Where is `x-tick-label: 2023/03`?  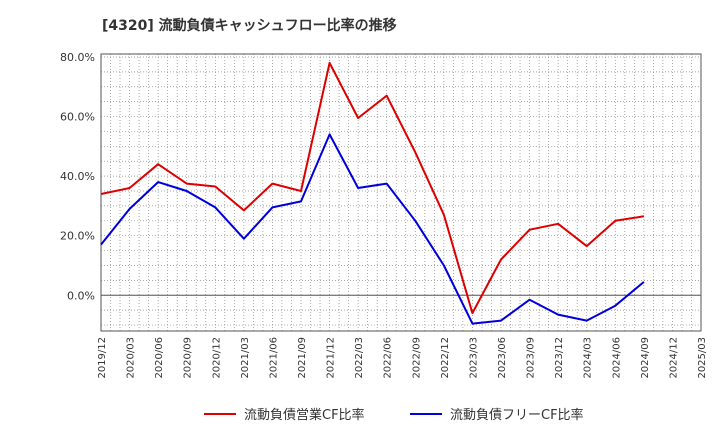
x-tick-label: 2023/03 is located at coordinates (473, 358).